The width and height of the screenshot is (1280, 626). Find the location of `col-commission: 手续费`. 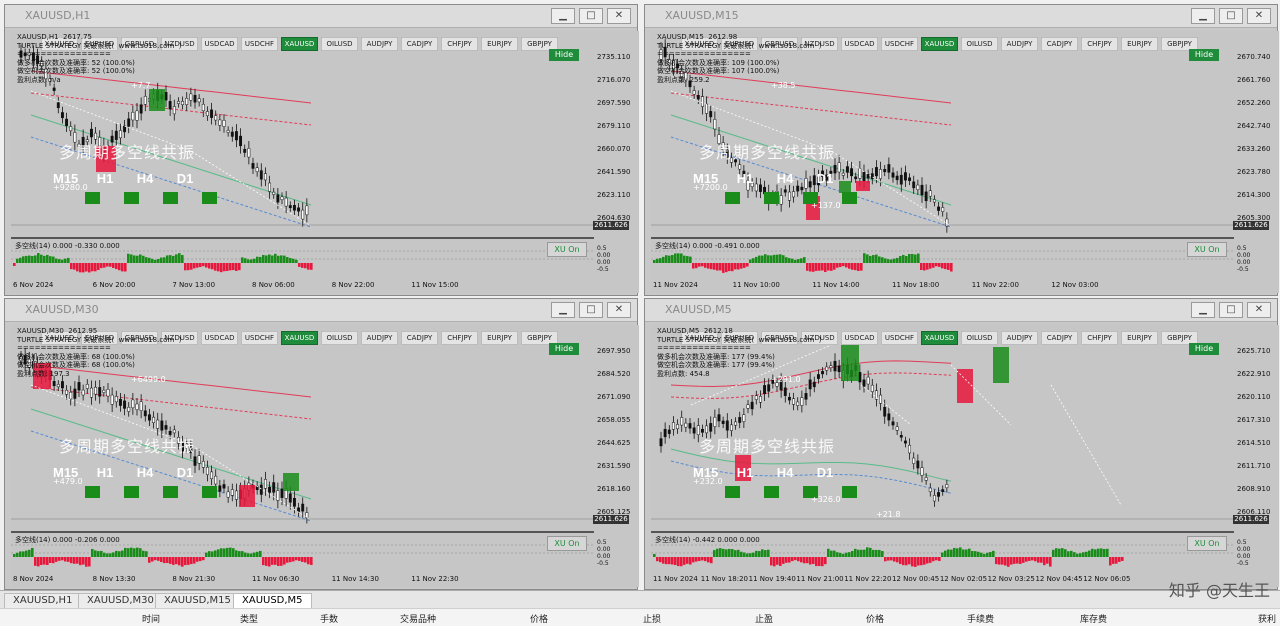

col-commission: 手续费 is located at coordinates (981, 620).